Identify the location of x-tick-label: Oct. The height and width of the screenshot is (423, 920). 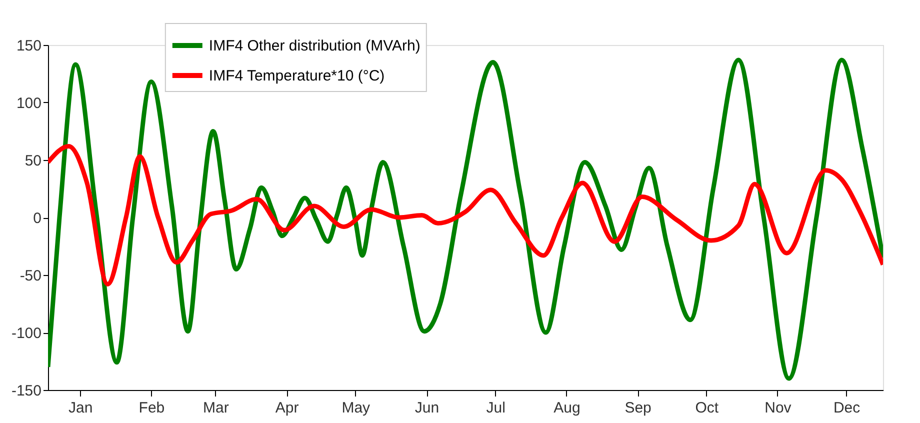
(707, 408).